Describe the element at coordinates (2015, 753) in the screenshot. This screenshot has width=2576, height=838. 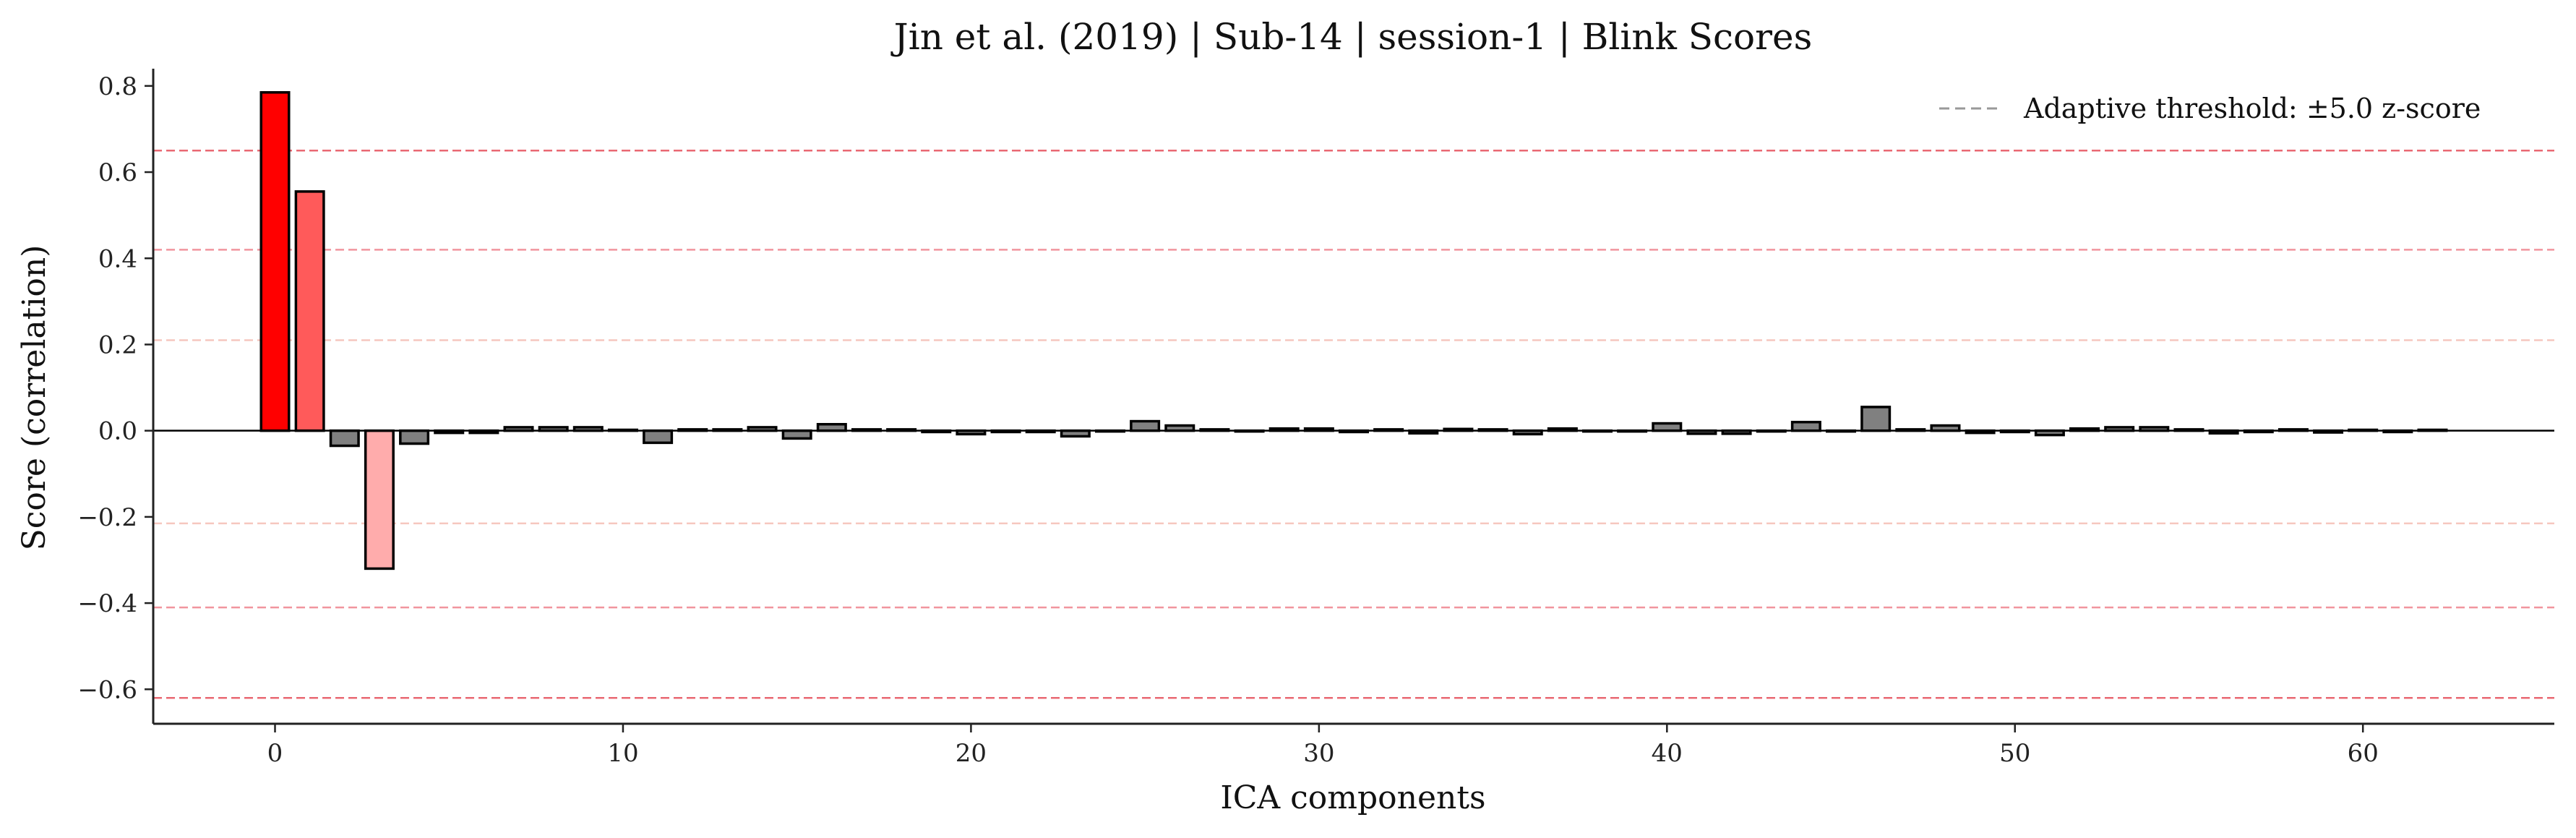
I see `x-tick-label: 50` at that location.